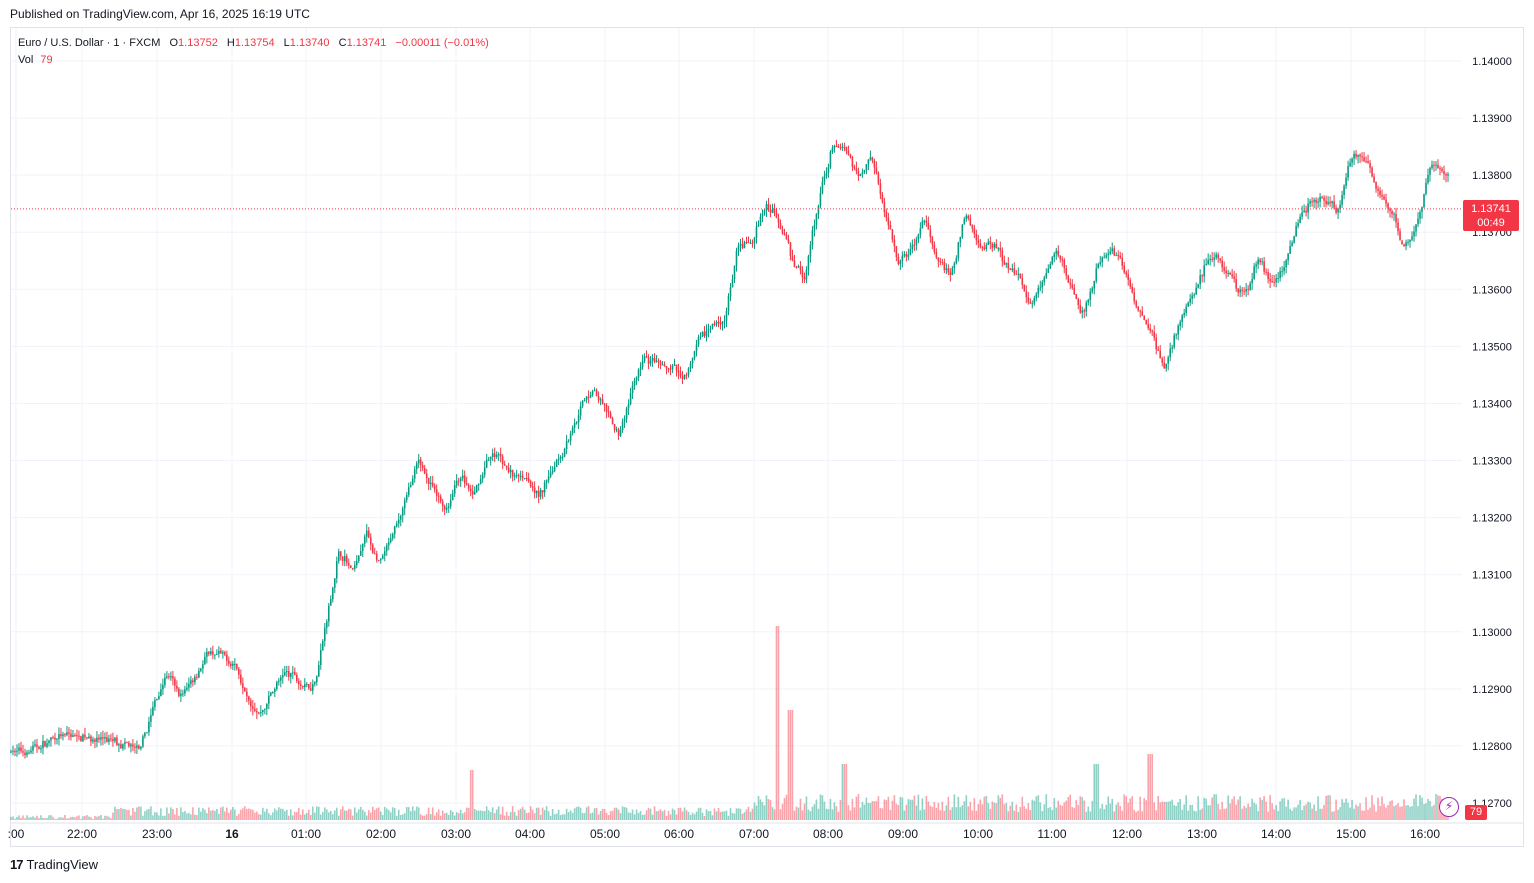 This screenshot has height=883, width=1534. What do you see at coordinates (1449, 807) in the screenshot?
I see `lightning-icon: ⚡` at bounding box center [1449, 807].